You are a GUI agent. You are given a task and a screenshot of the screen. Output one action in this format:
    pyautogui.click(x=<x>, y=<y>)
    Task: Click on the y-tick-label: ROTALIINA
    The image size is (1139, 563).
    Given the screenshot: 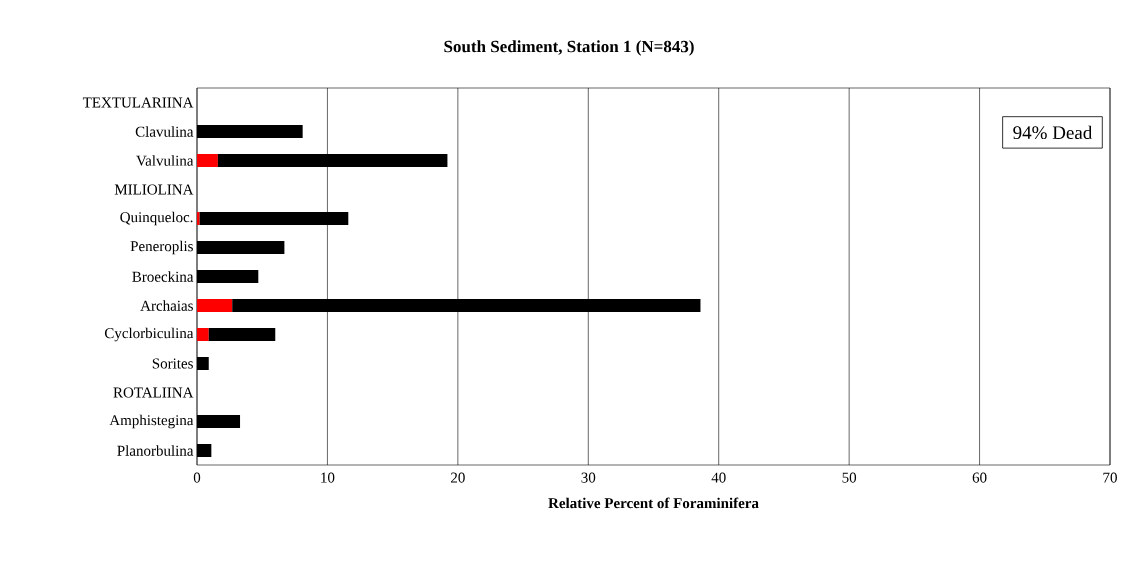 What is the action you would take?
    pyautogui.click(x=153, y=392)
    